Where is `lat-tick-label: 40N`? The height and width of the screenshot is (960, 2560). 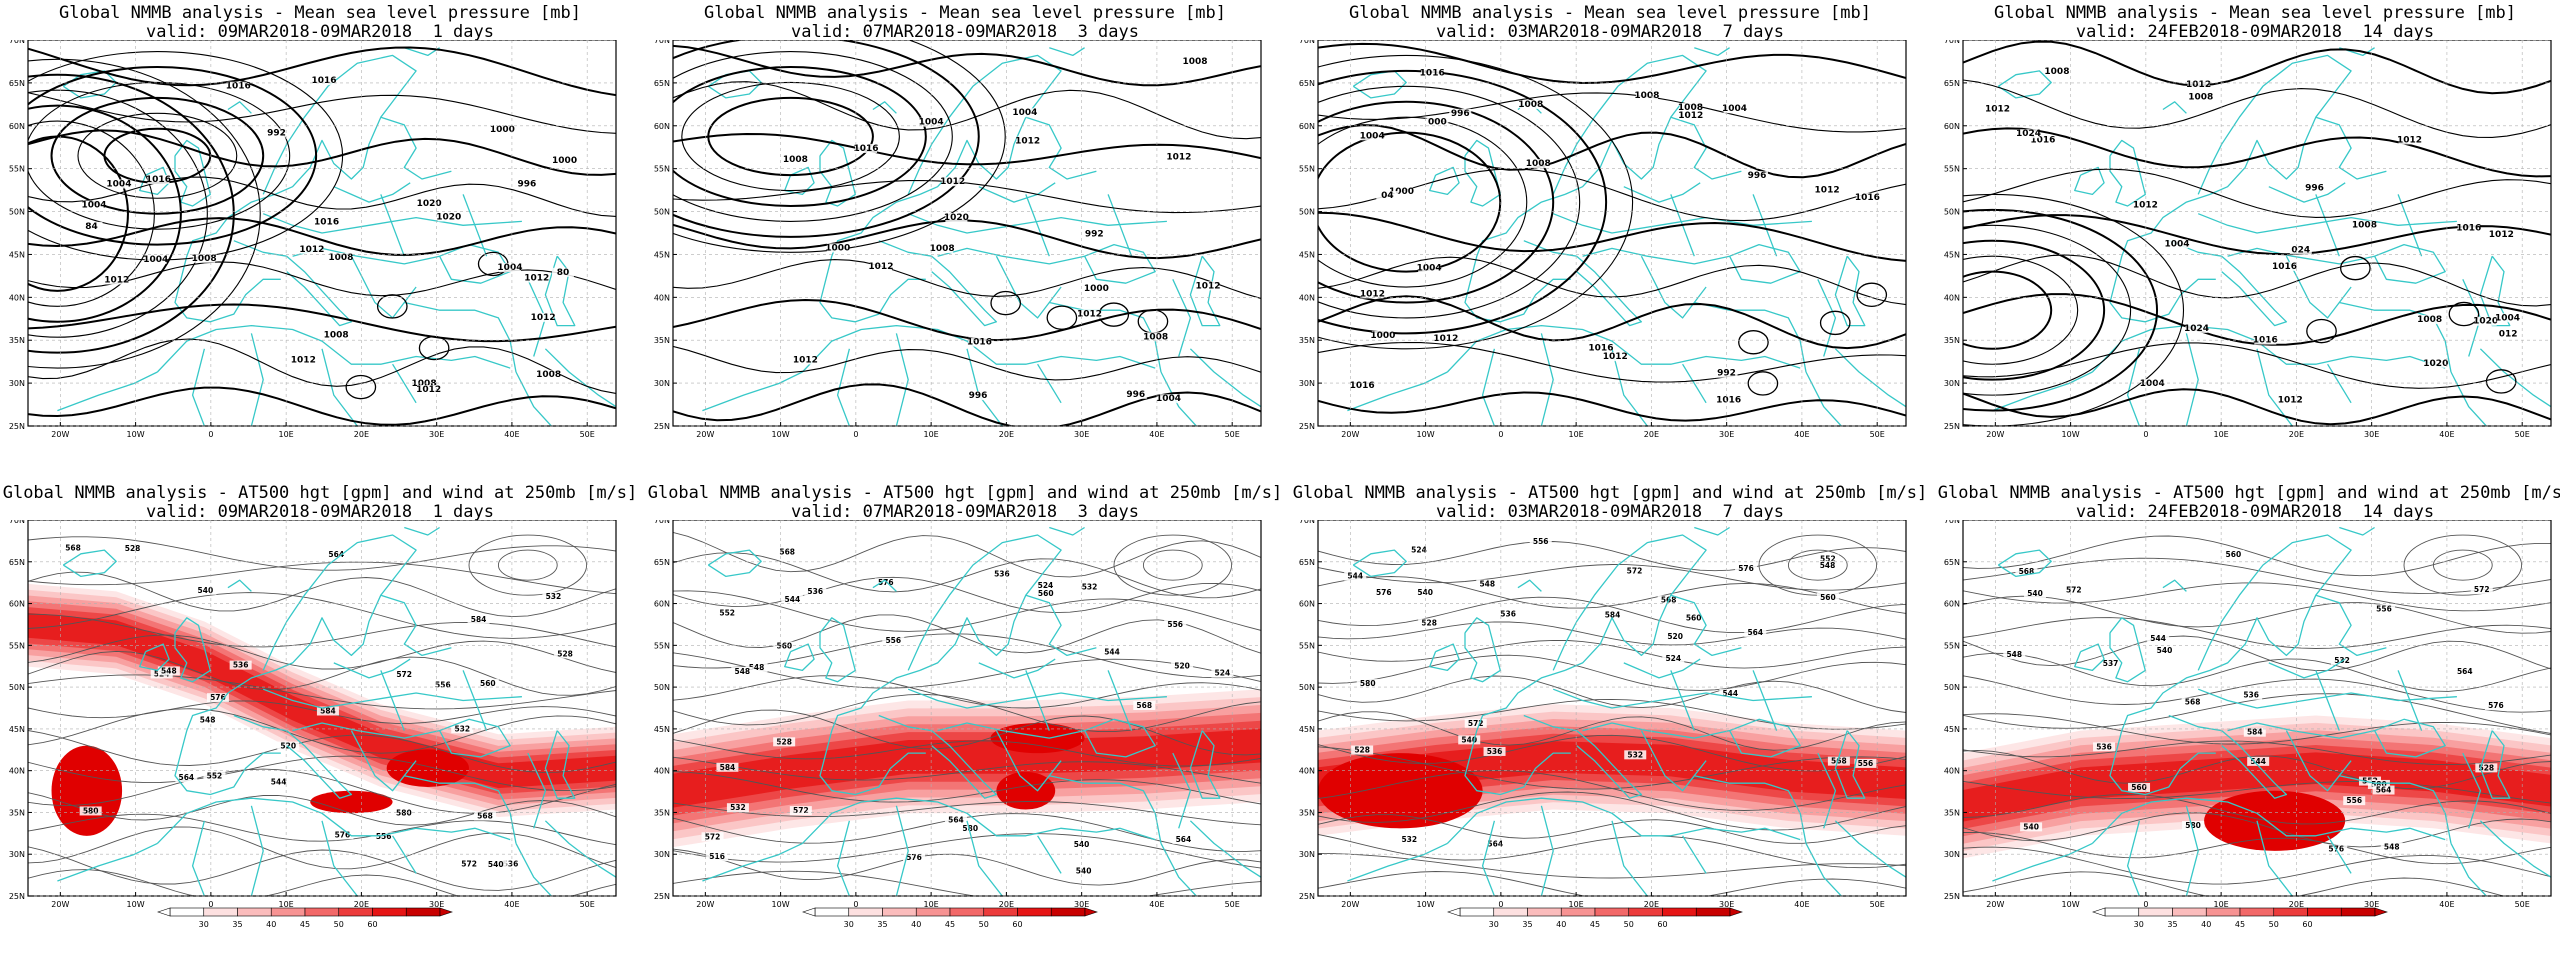
lat-tick-label: 40N is located at coordinates (17, 771).